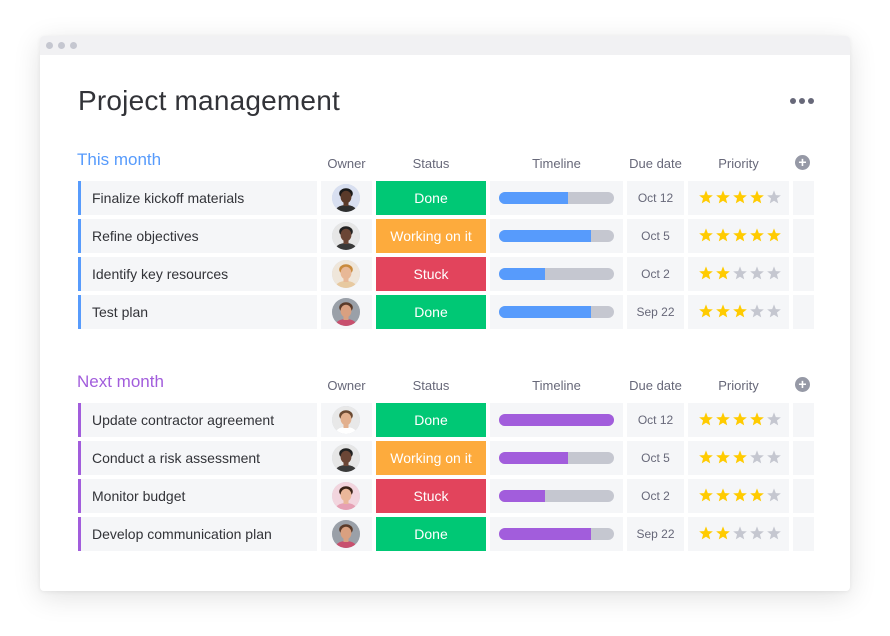 The image size is (890, 636). I want to click on table-row: Refine objectives Working on it Oct 5, so click(445, 236).